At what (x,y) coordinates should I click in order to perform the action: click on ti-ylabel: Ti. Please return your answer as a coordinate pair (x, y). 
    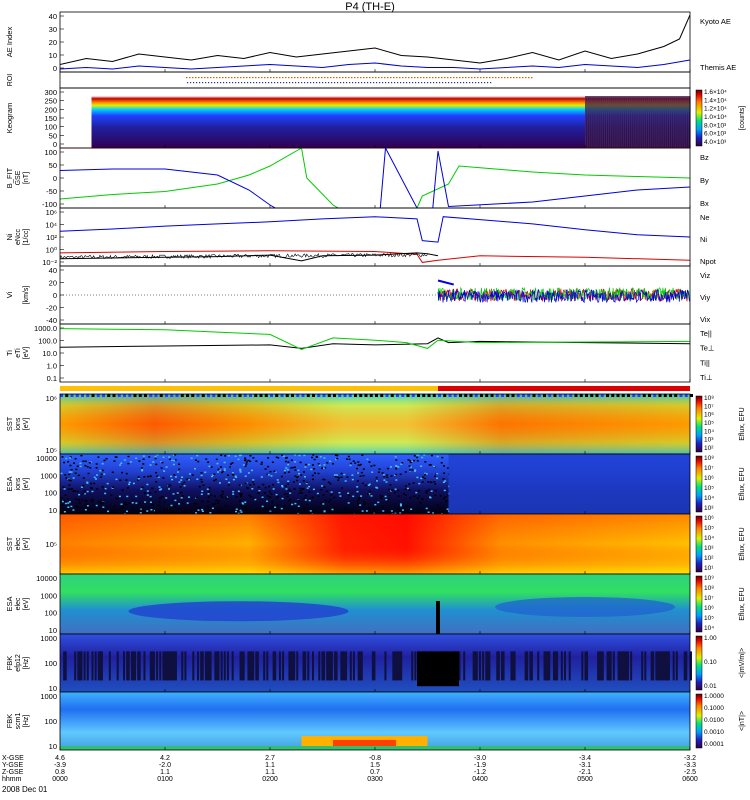
    Looking at the image, I should click on (9, 353).